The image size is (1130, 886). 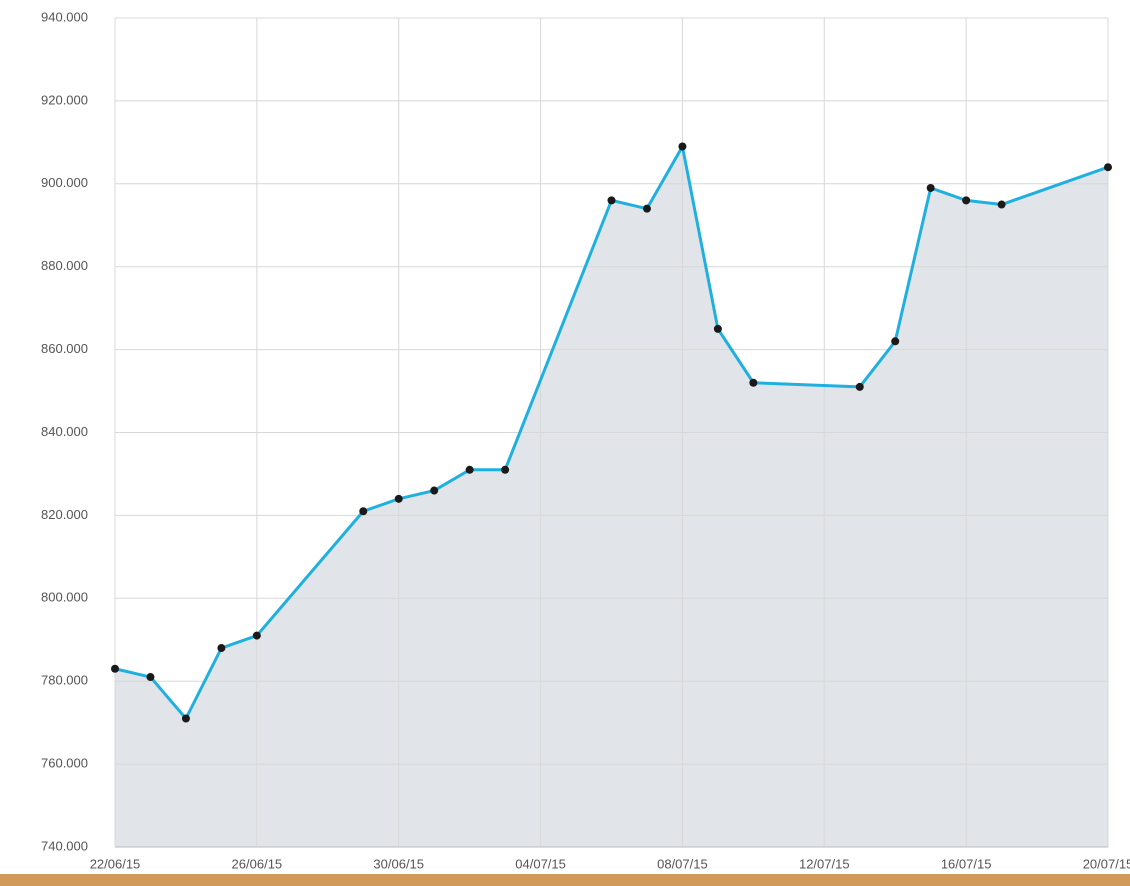 What do you see at coordinates (824, 863) in the screenshot?
I see `x-tick-label: 12/07/15` at bounding box center [824, 863].